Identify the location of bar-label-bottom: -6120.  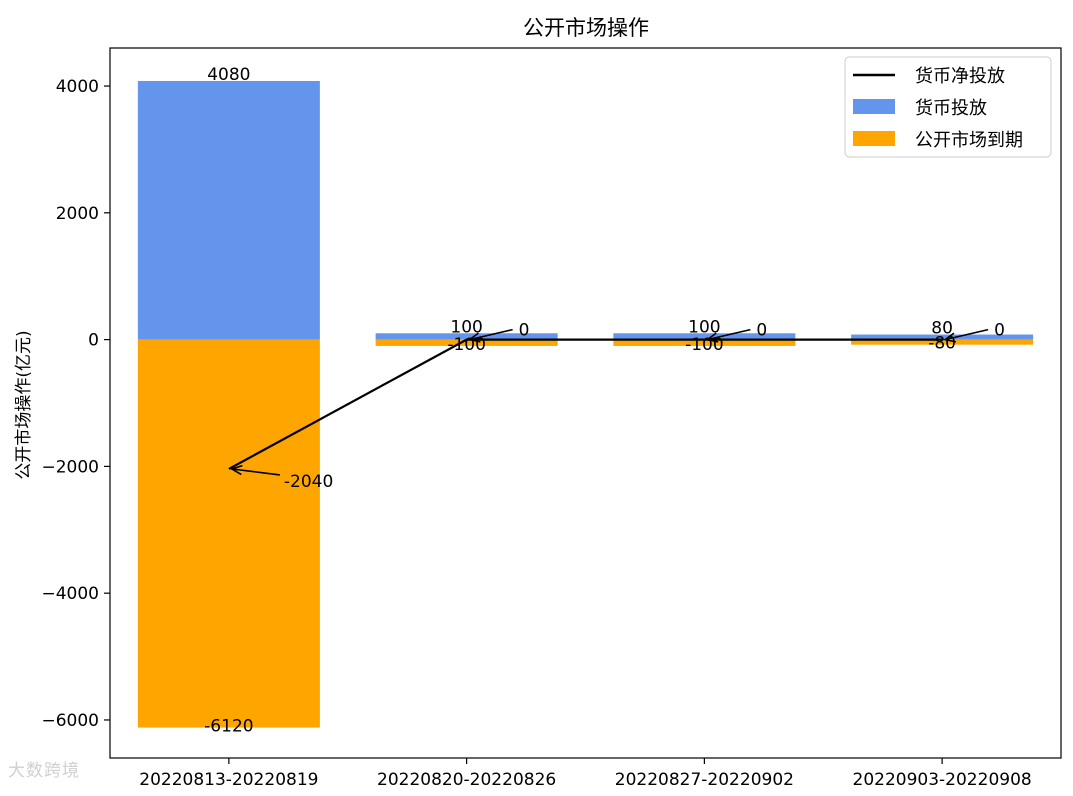
(228, 727).